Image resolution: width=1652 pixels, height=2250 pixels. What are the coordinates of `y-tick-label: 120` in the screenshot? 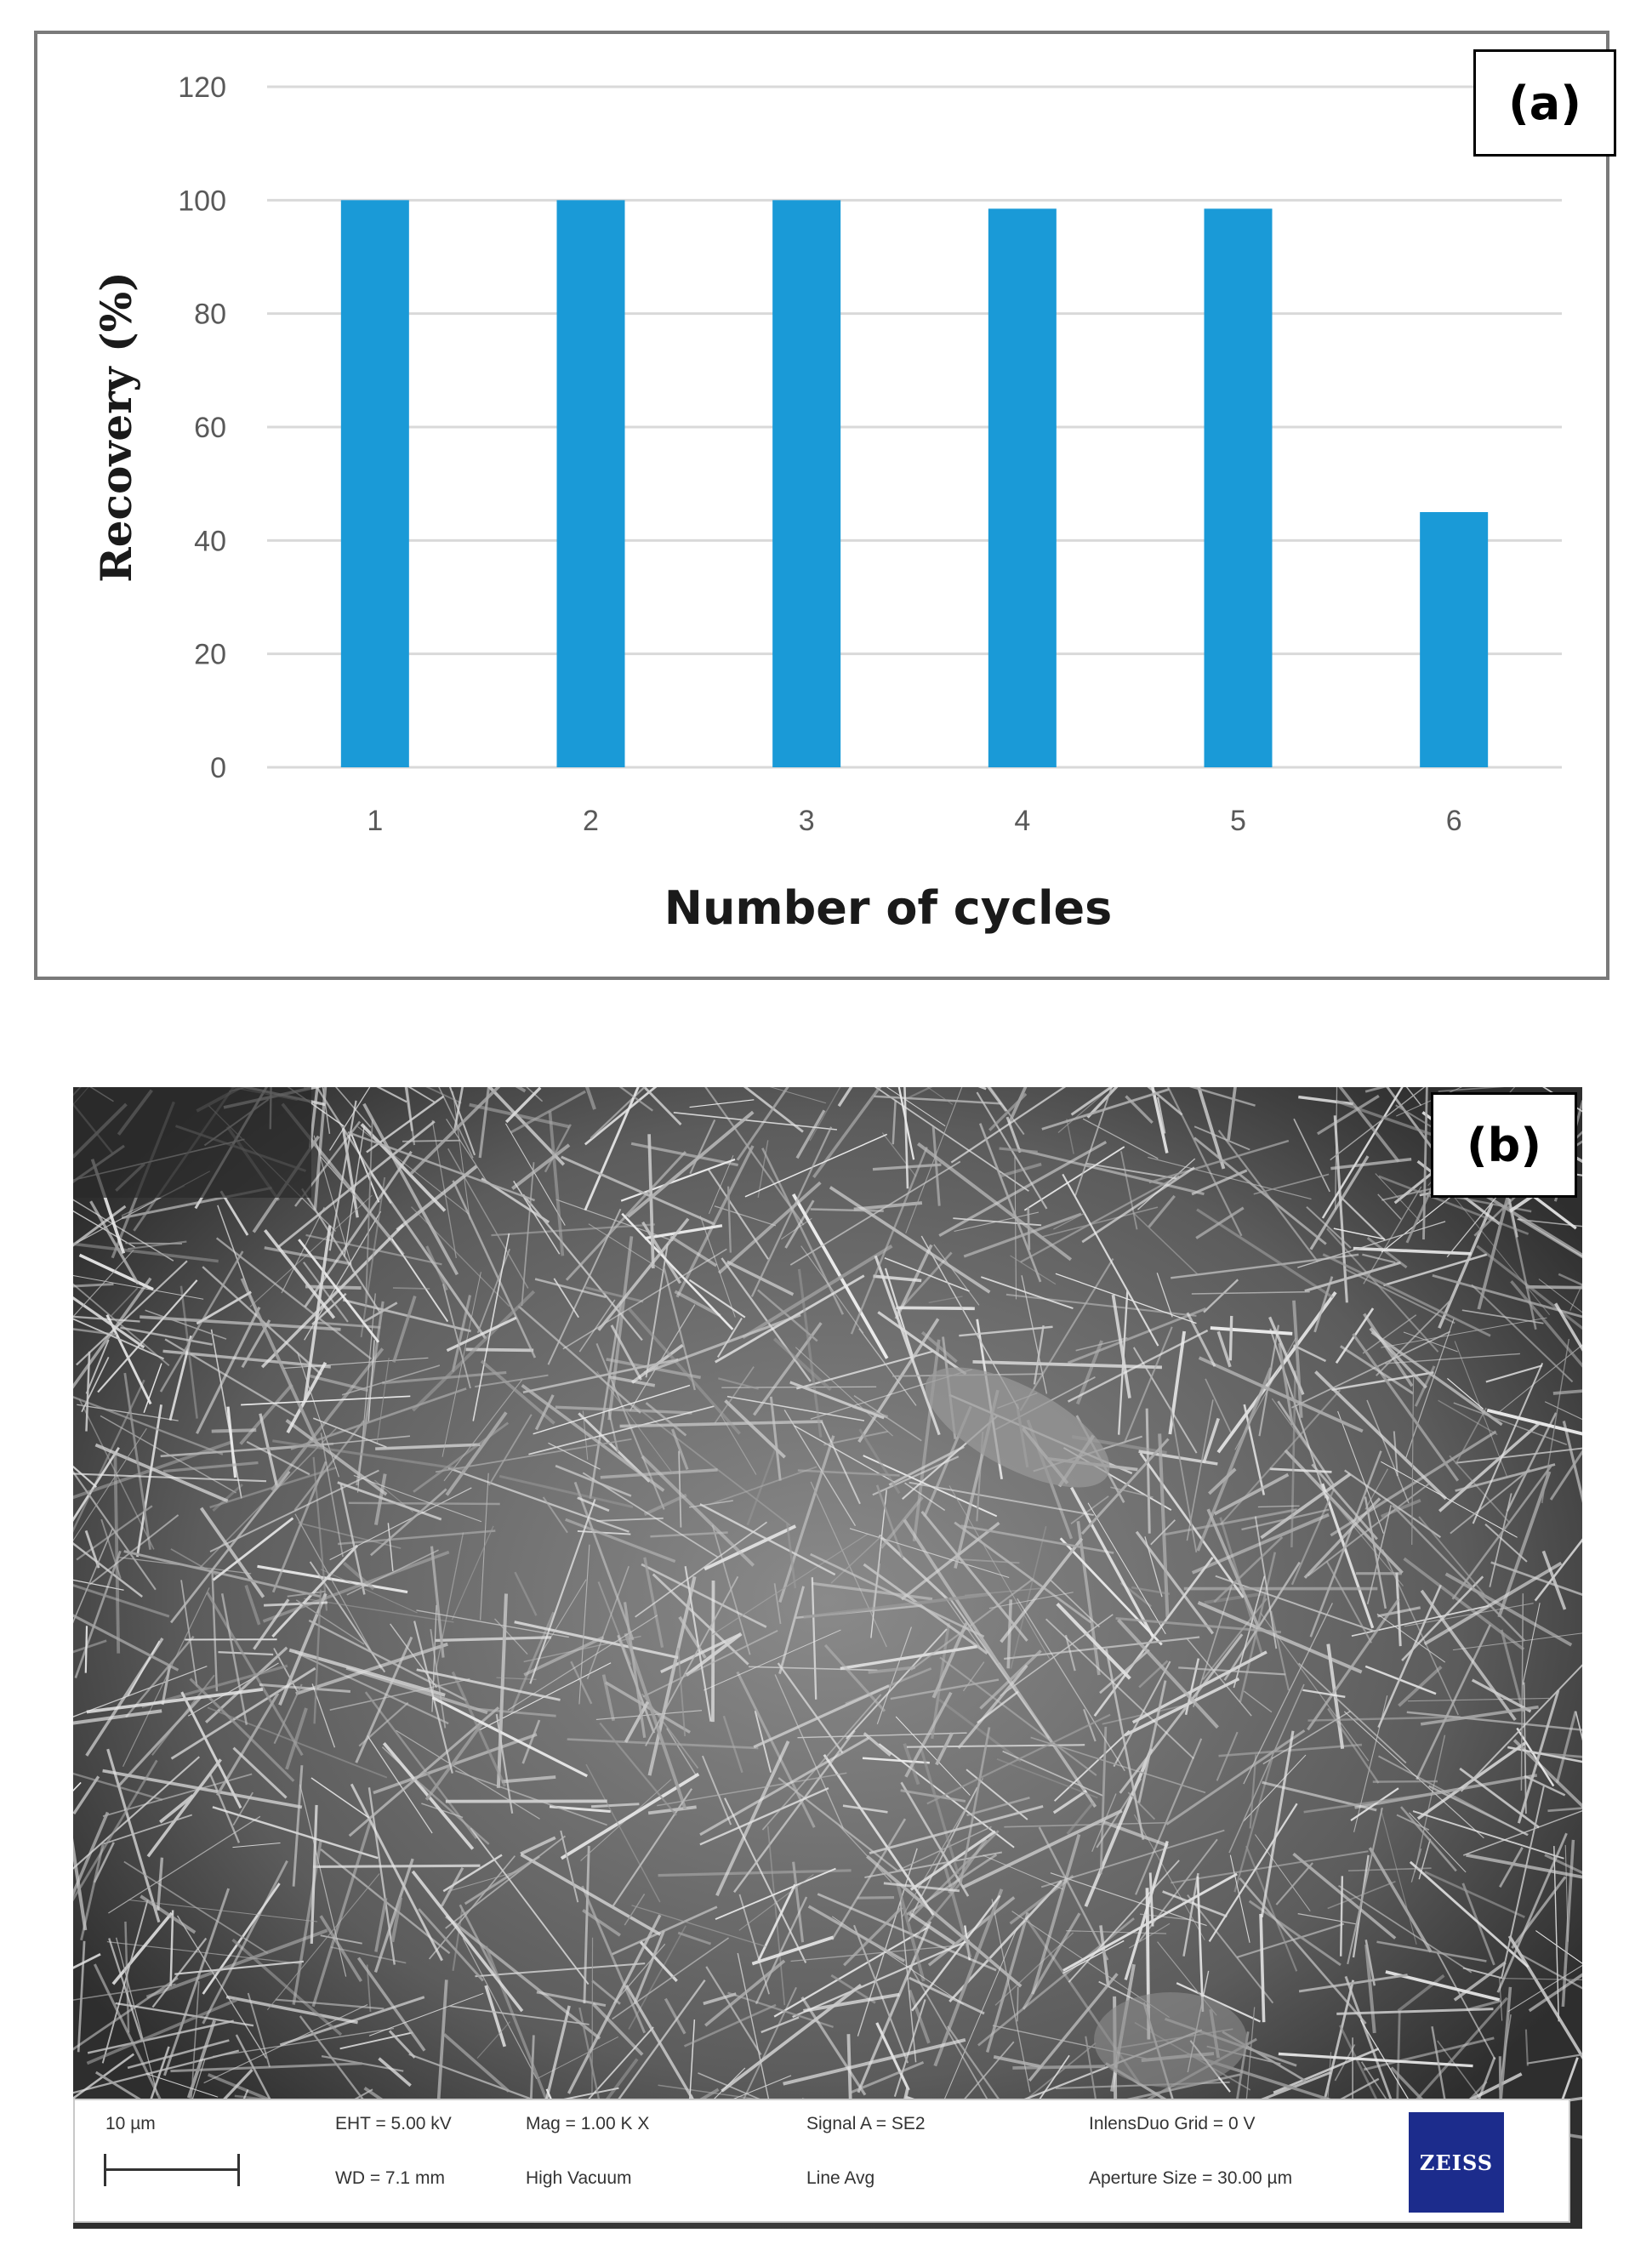 It's located at (202, 87).